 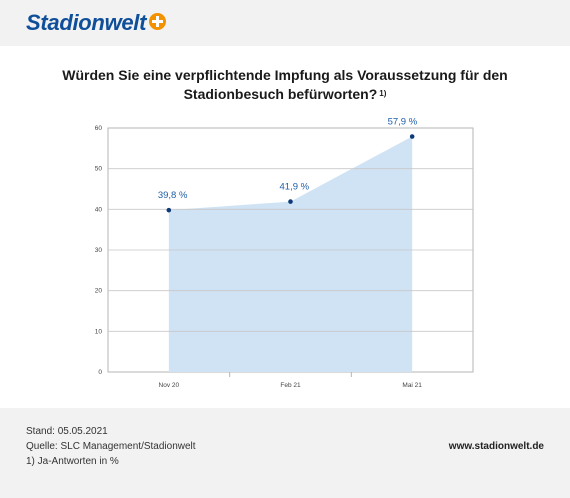 I want to click on footer-stand: Stand: 05.05.2021, so click(x=67, y=431).